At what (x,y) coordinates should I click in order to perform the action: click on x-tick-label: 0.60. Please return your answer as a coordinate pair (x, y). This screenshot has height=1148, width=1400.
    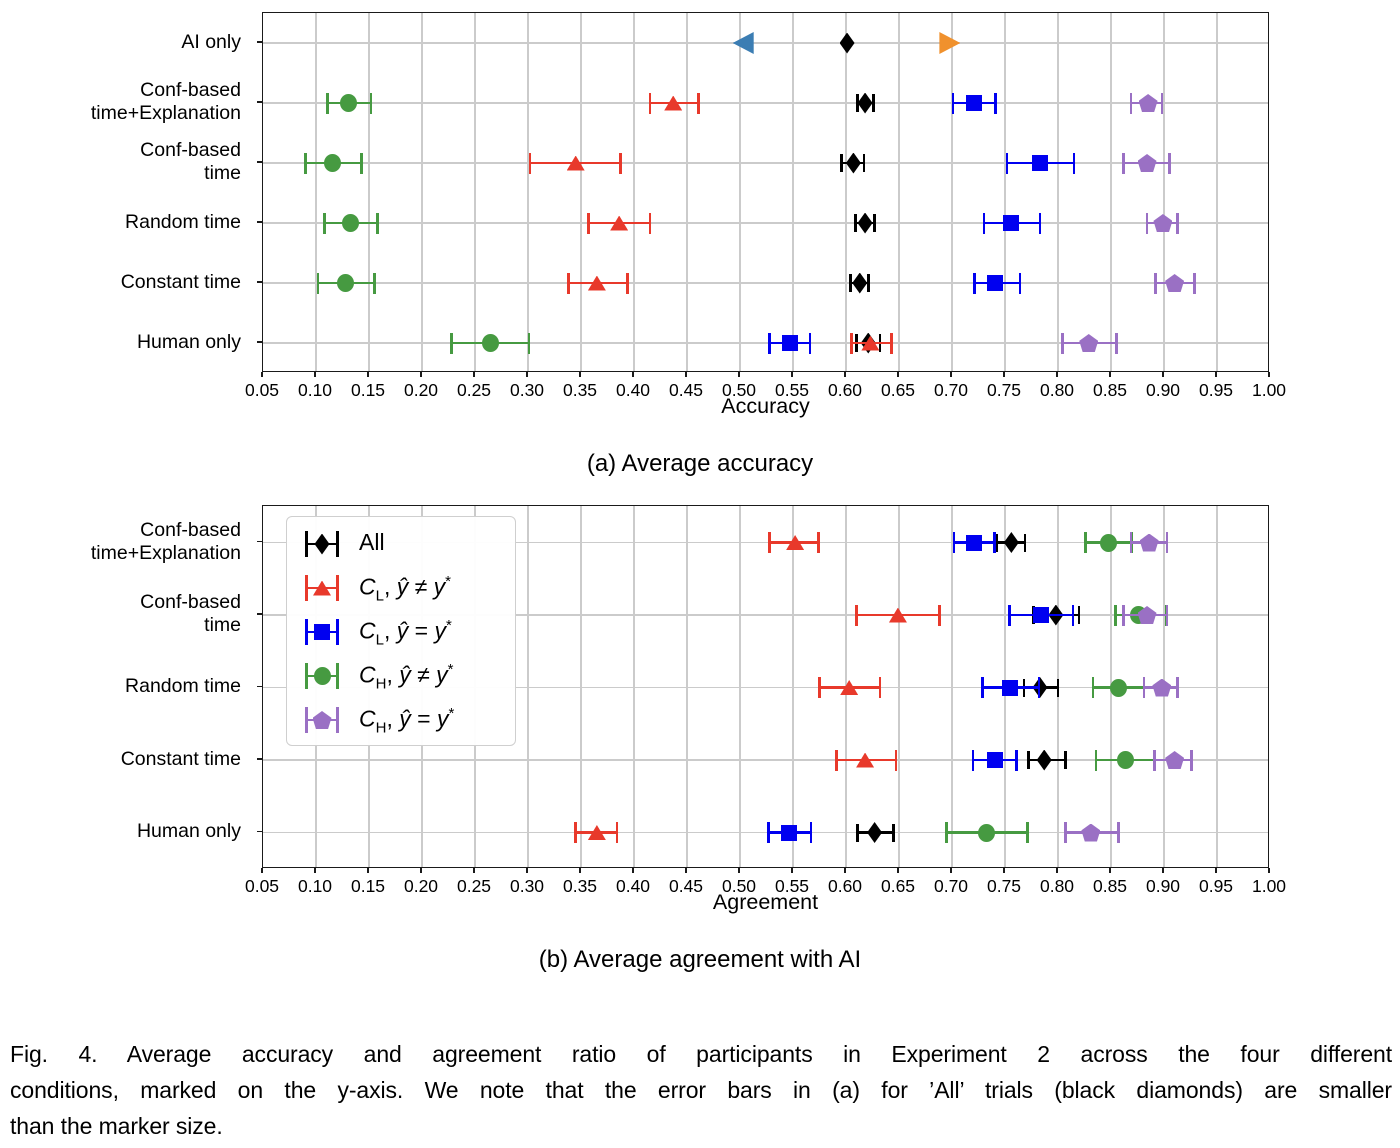
    Looking at the image, I should click on (845, 390).